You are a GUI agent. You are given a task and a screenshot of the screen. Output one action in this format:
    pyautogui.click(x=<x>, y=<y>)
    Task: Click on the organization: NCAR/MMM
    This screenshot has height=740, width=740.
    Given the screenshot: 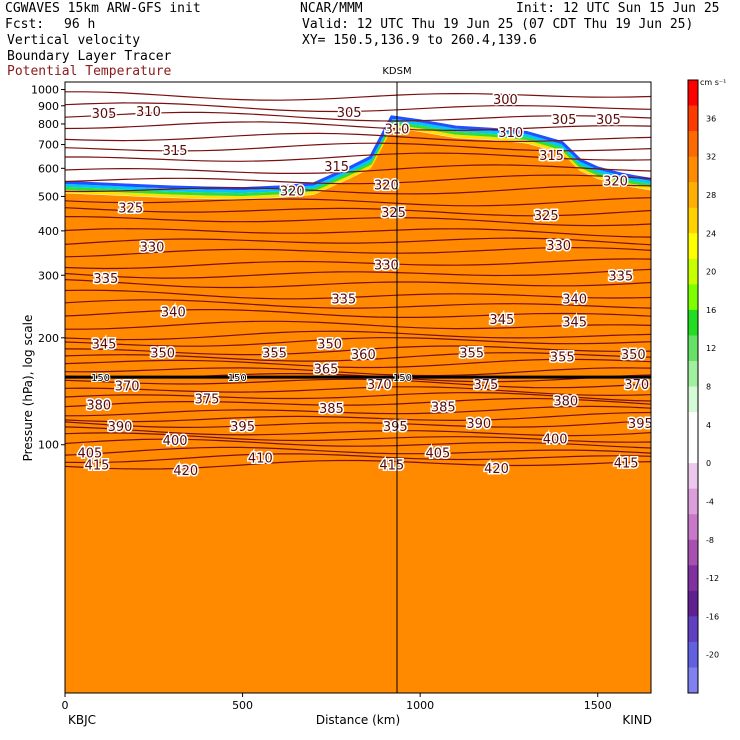 What is the action you would take?
    pyautogui.click(x=331, y=8)
    